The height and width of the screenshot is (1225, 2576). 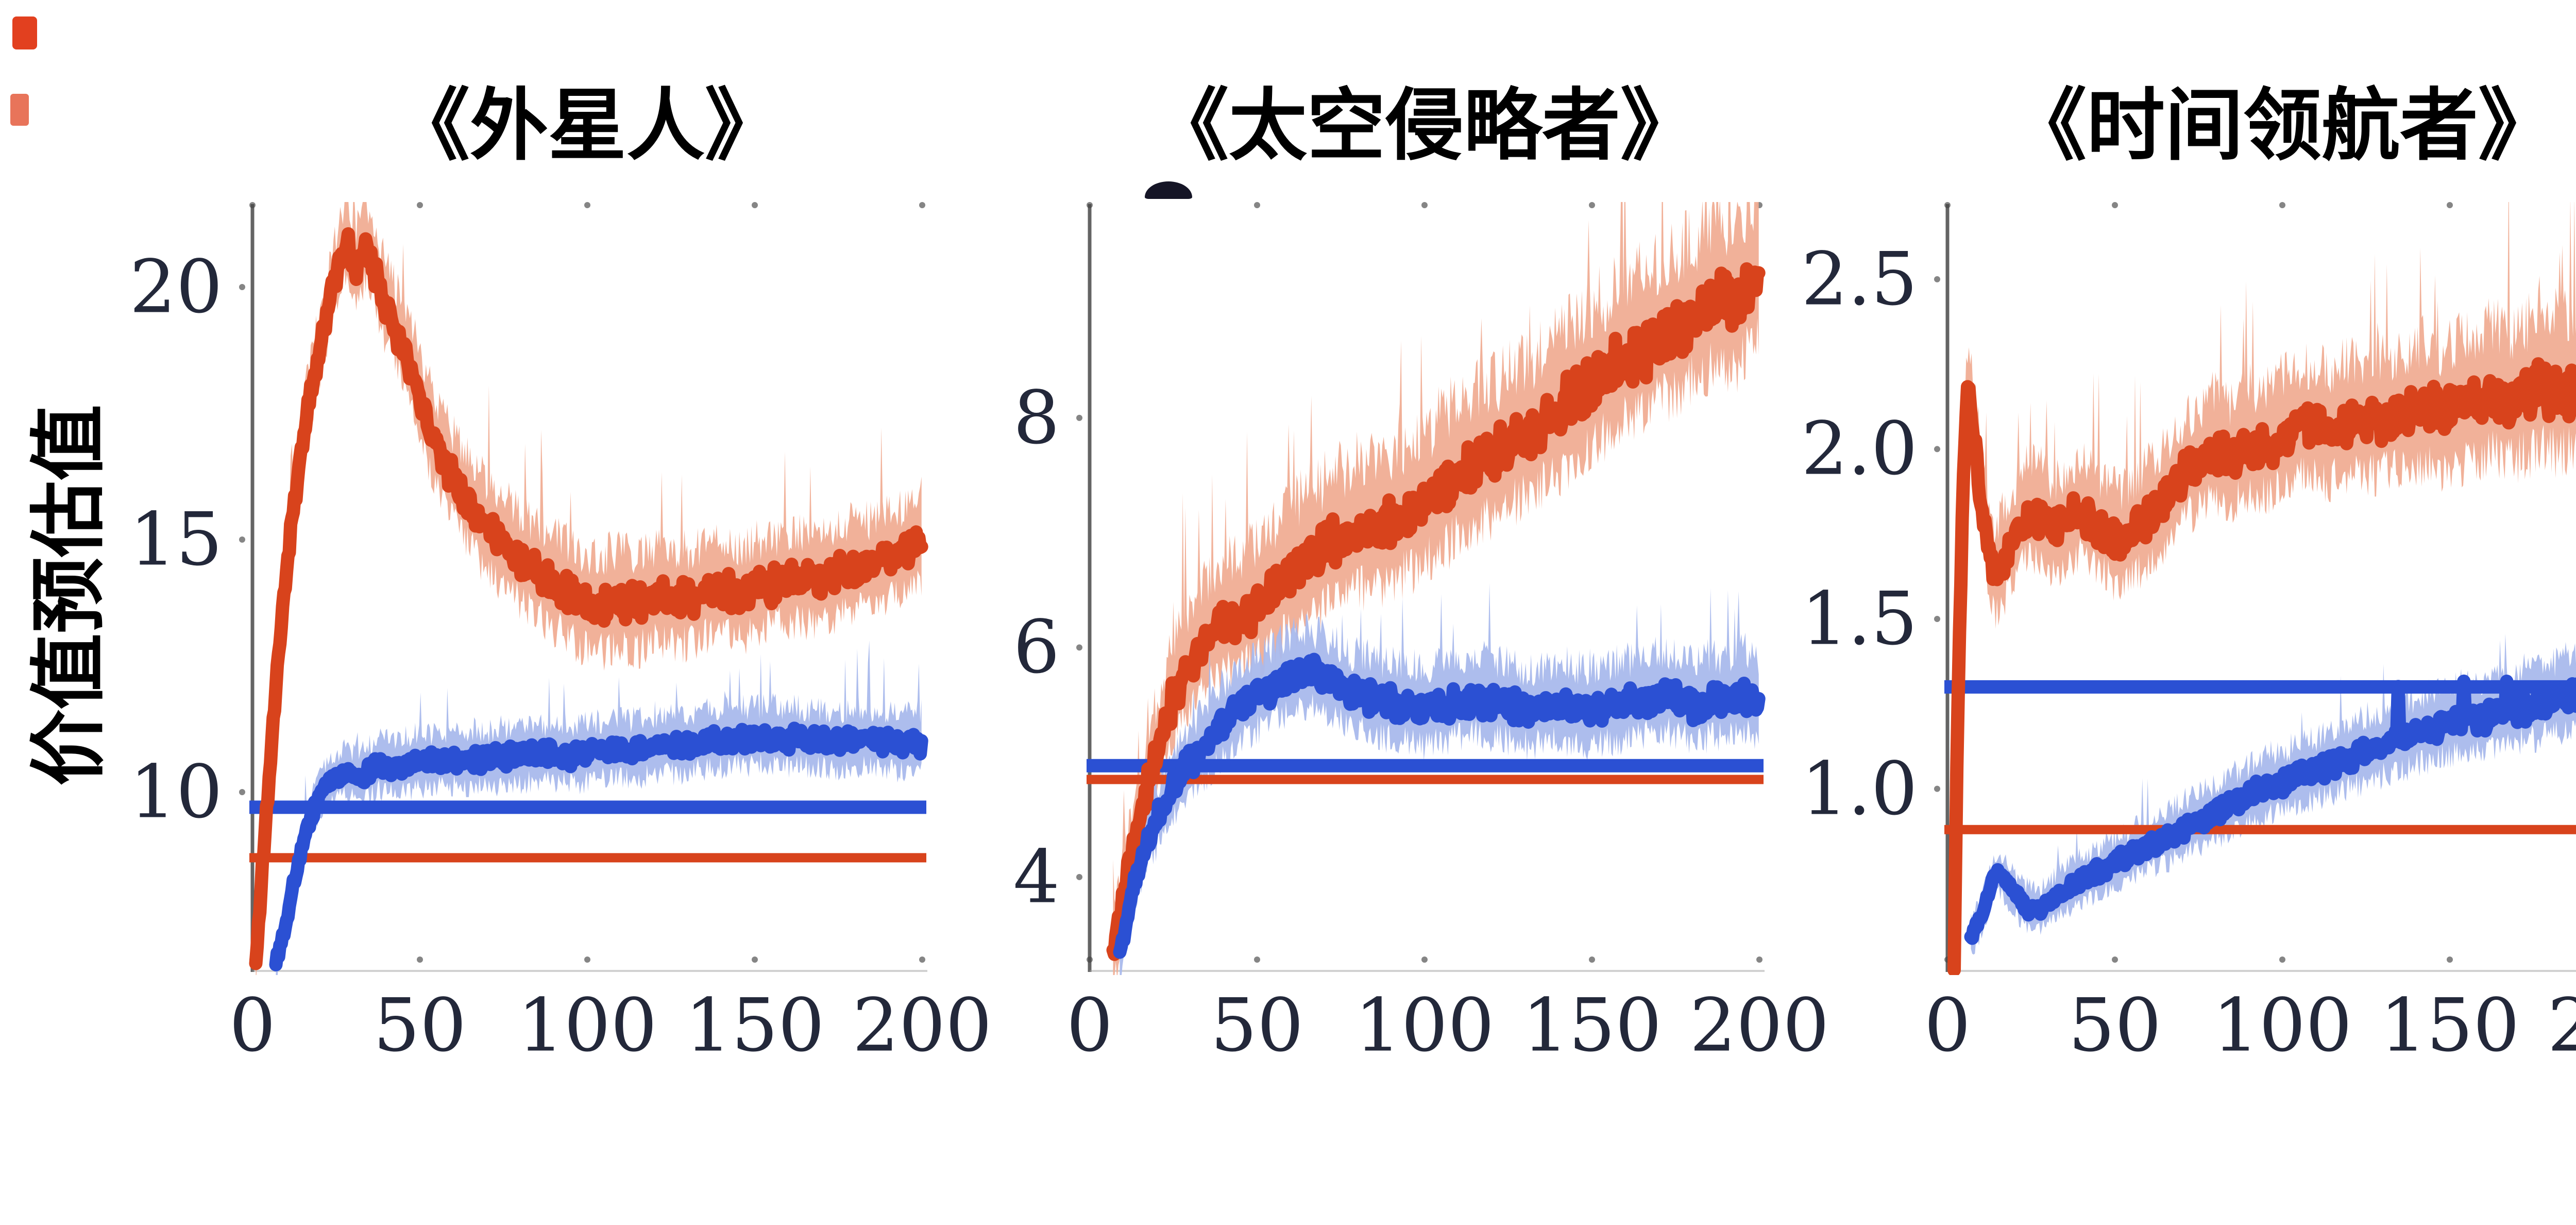 I want to click on ddqn_estimate-band, so click(x=599, y=807).